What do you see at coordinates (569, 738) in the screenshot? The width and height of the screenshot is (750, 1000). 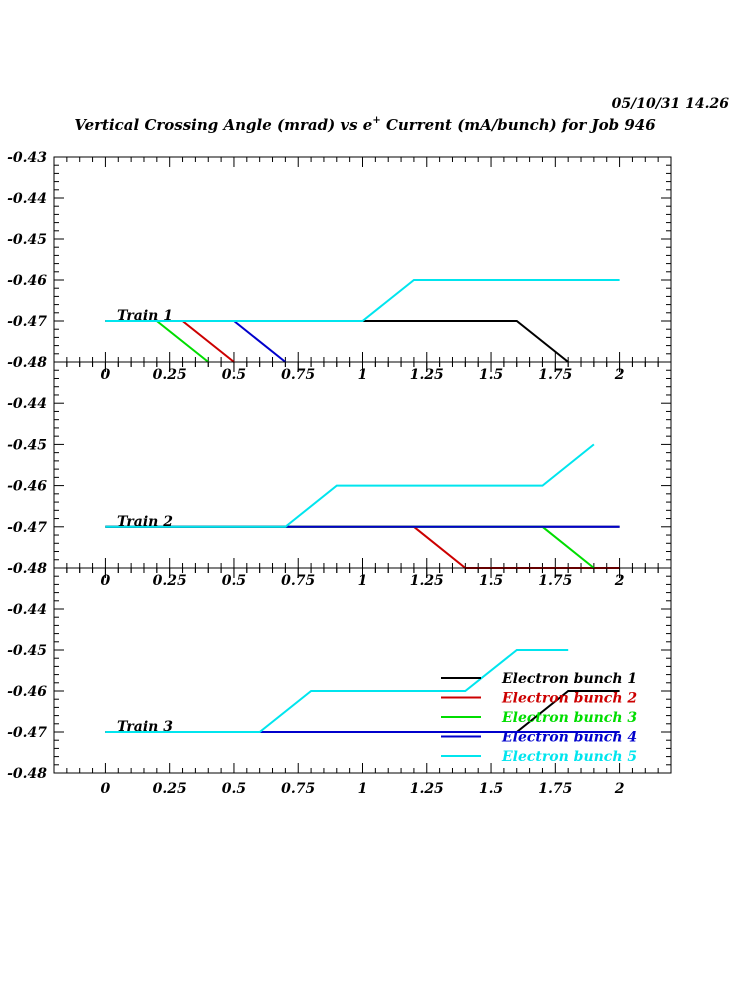 I see `legend-label: Electron bunch 4` at bounding box center [569, 738].